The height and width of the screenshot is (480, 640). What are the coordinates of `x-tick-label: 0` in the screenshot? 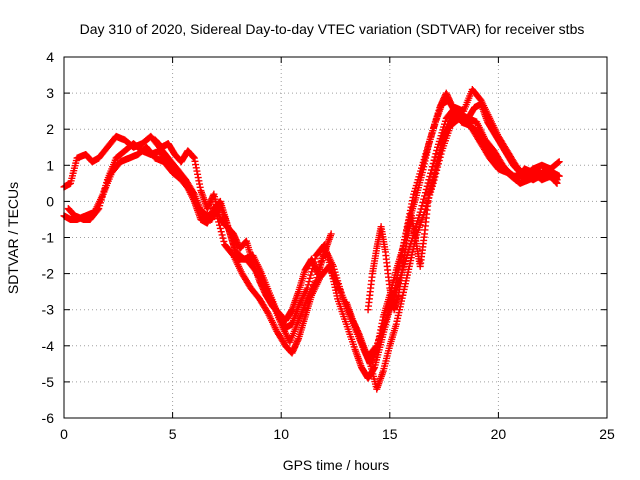 It's located at (64, 434).